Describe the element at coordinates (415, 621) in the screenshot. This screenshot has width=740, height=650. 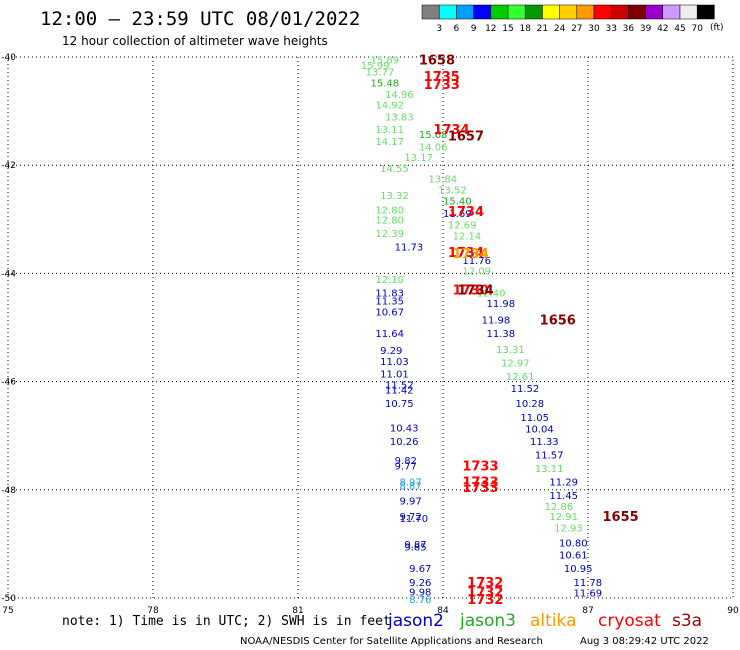
I see `legend-jason2: jason2` at that location.